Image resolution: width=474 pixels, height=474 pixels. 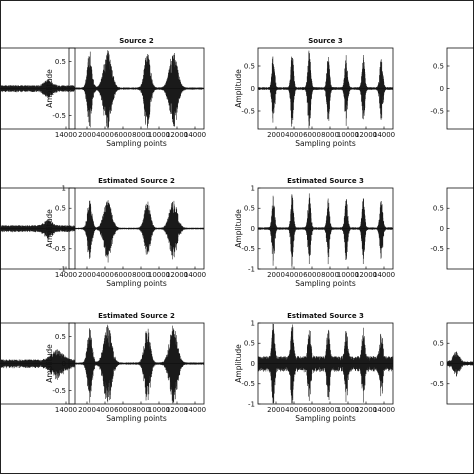 What do you see at coordinates (452, 88) in the screenshot?
I see `subplot-r1-c4: -0.5 0 0.5` at bounding box center [452, 88].